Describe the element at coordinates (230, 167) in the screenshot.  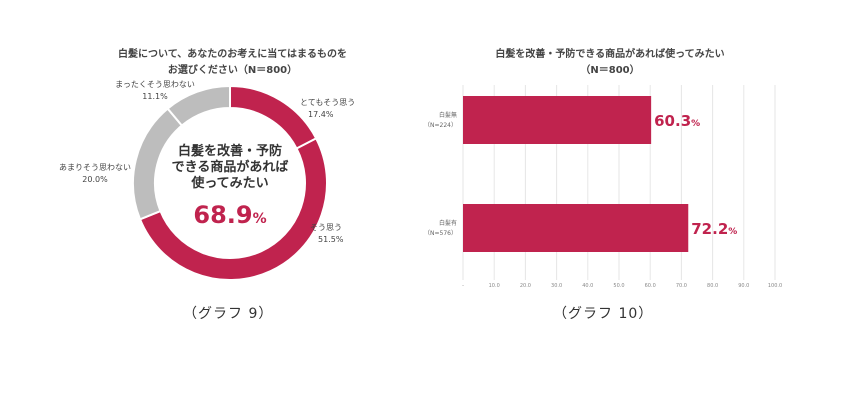
I see `donut-center-line-1: できる商品があれば` at that location.